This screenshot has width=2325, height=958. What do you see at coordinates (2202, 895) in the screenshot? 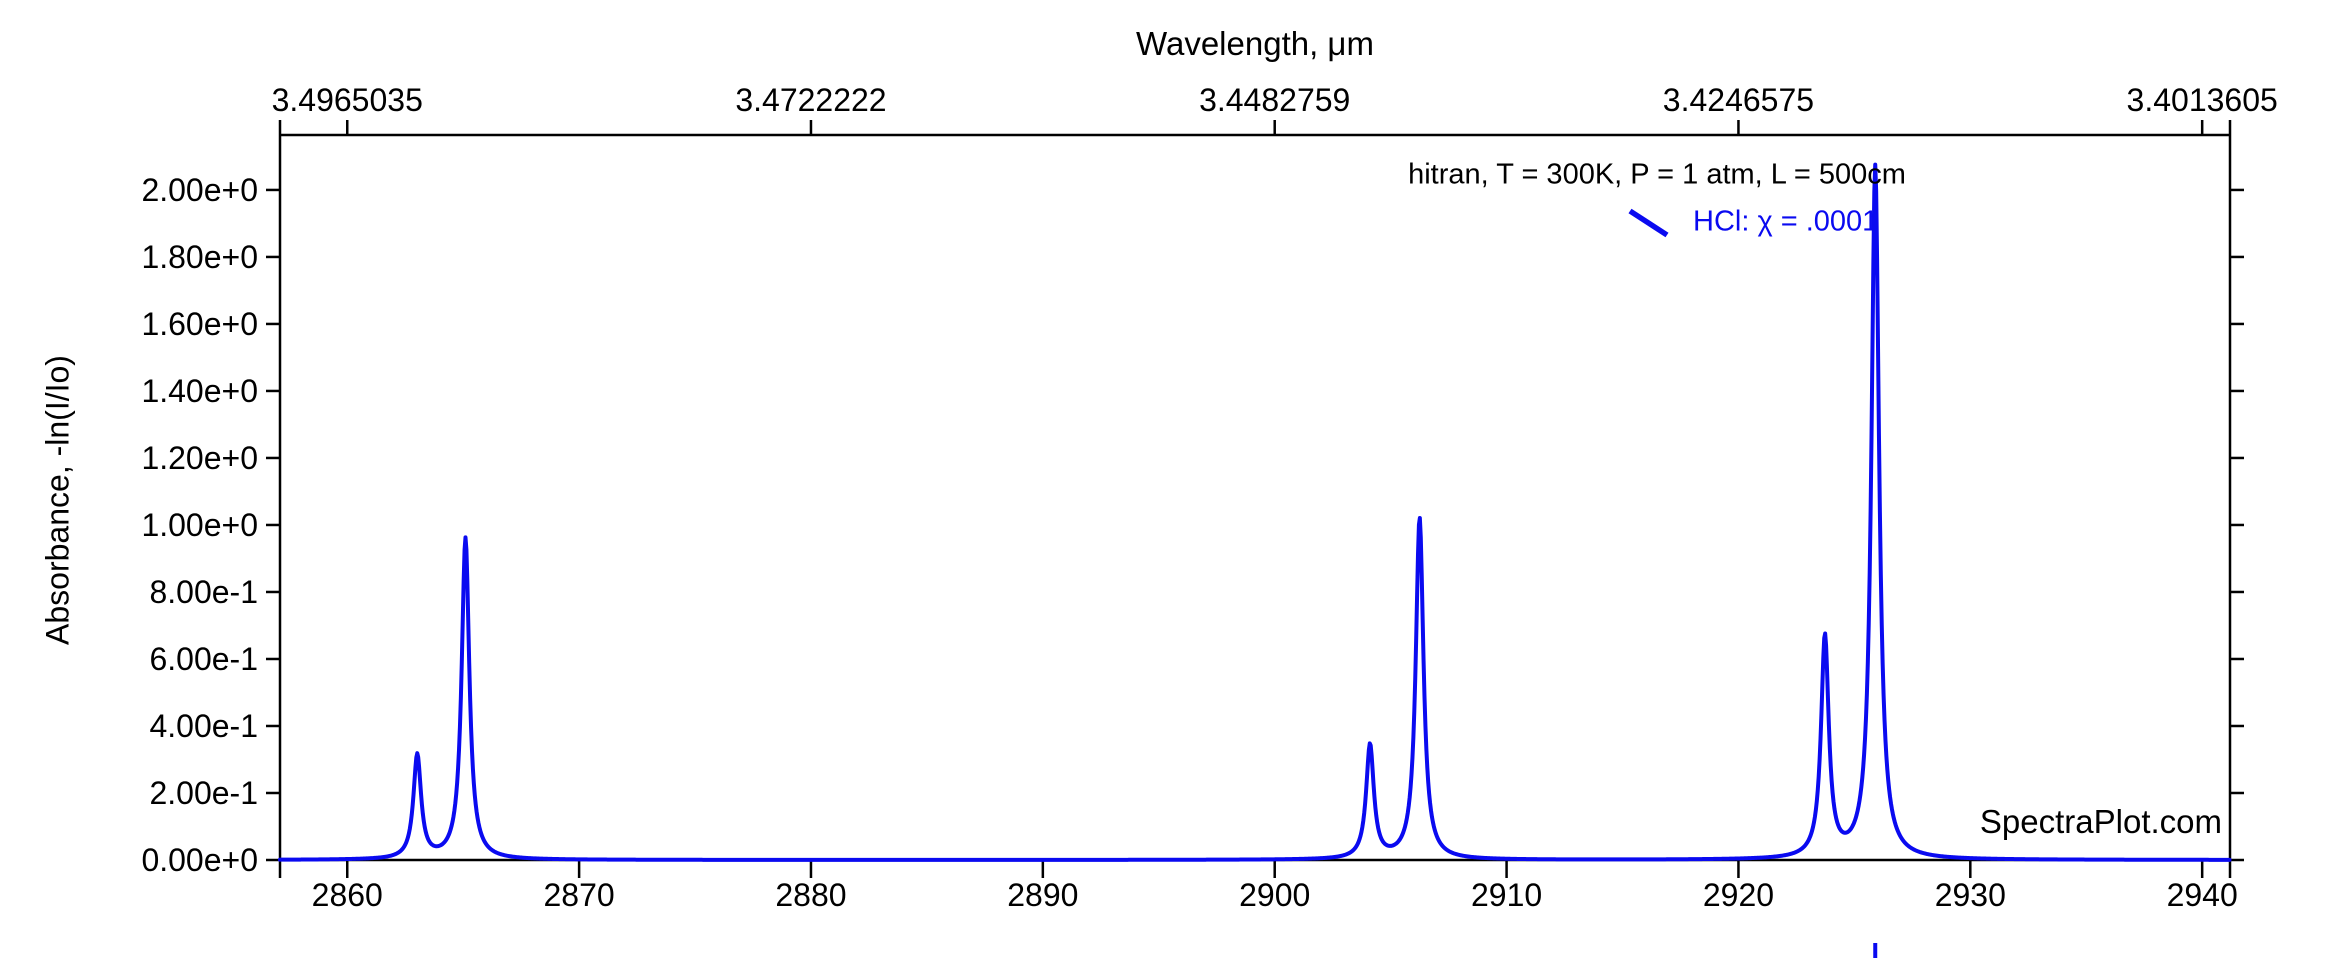
I see `wavenumber-tick-label: 2940` at bounding box center [2202, 895].